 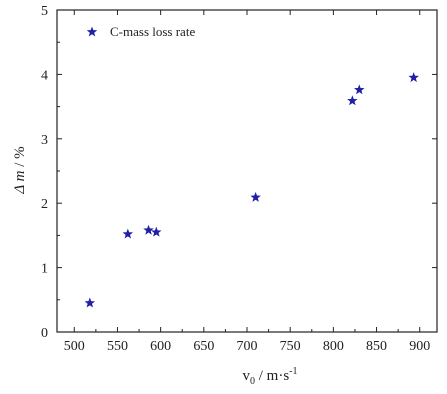 What do you see at coordinates (246, 376) in the screenshot?
I see `x-axis-label-main: v` at bounding box center [246, 376].